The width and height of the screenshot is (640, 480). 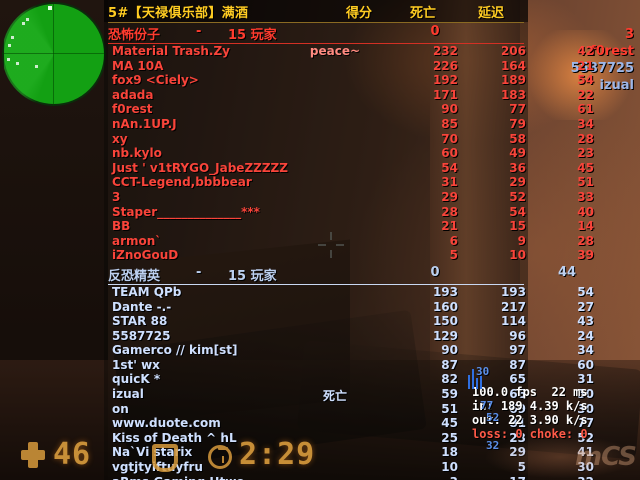 I want to click on watermark: mCS, so click(x=561, y=457).